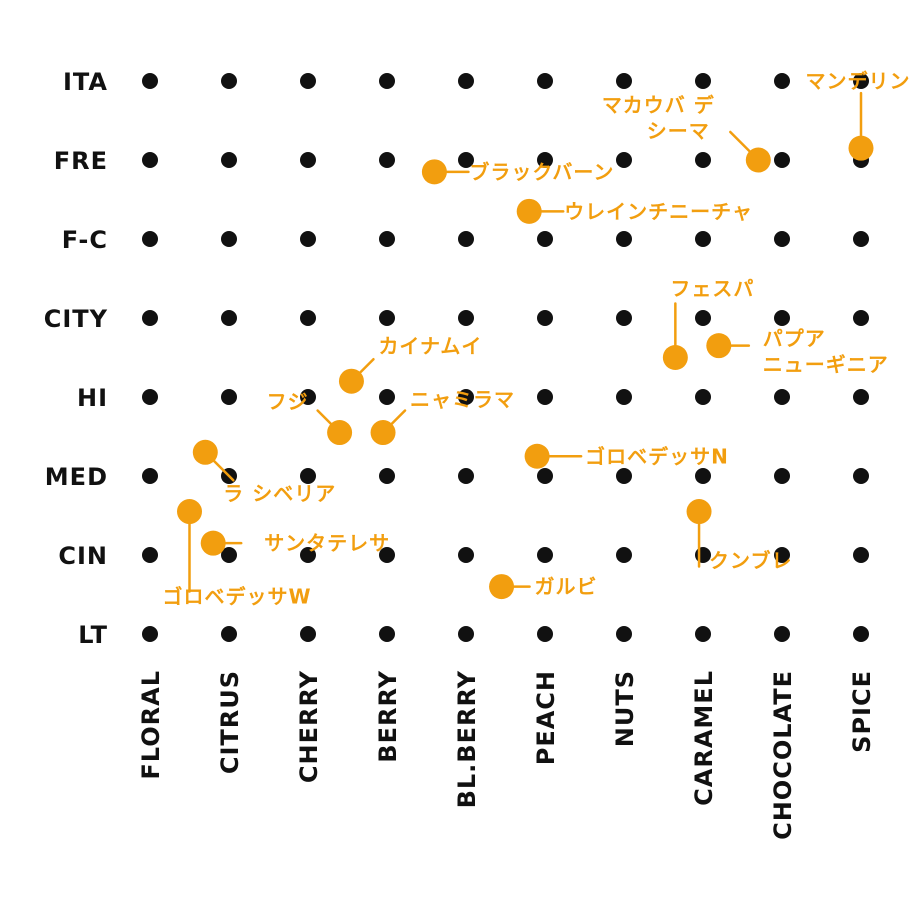 This screenshot has width=920, height=920. Describe the element at coordinates (678, 131) in the screenshot. I see `coffee-label: シーマ` at that location.